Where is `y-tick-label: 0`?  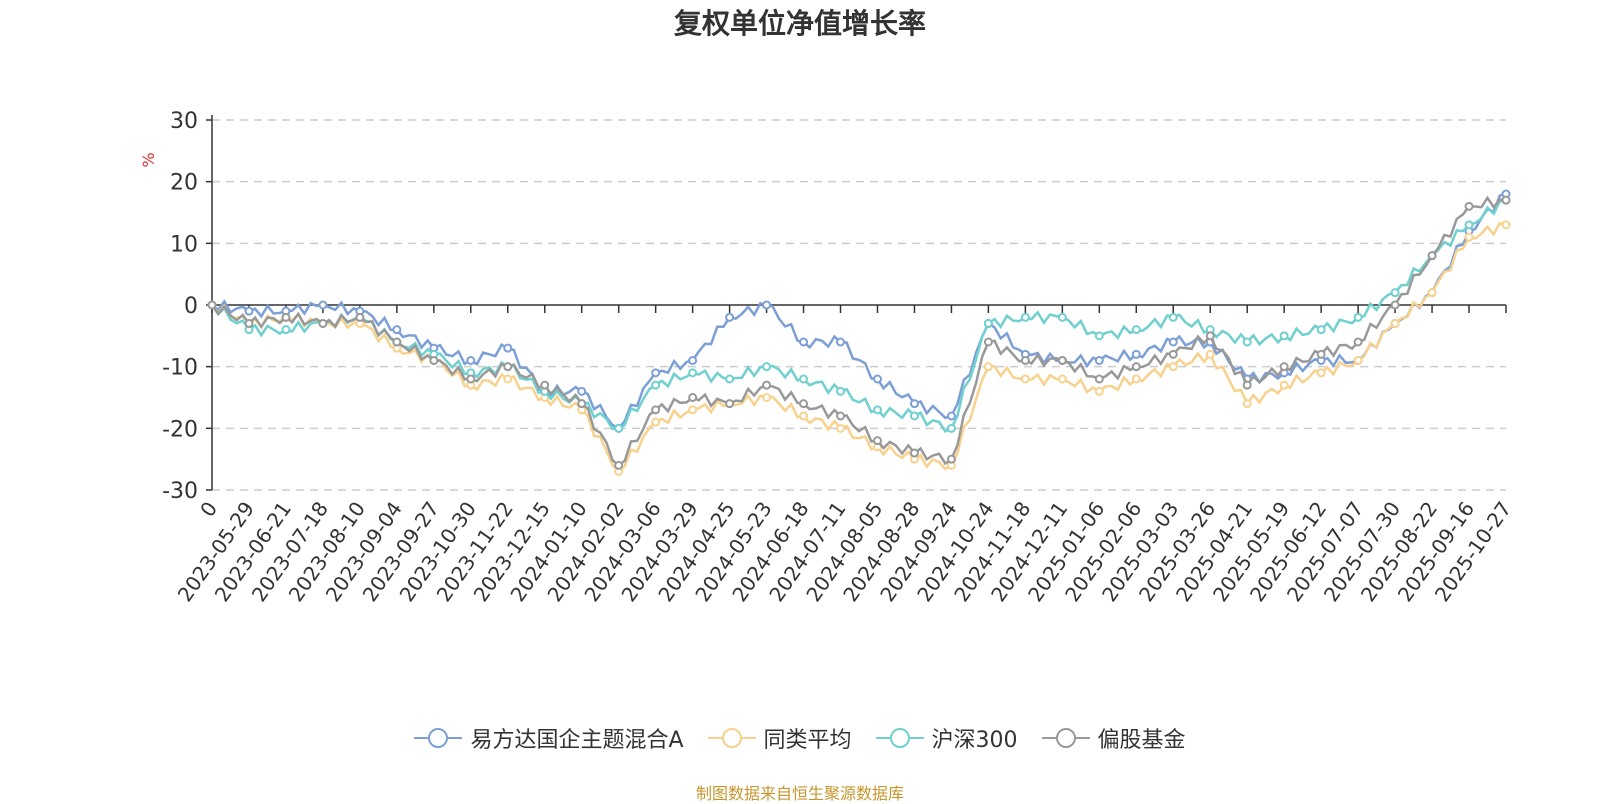
y-tick-label: 0 is located at coordinates (191, 306).